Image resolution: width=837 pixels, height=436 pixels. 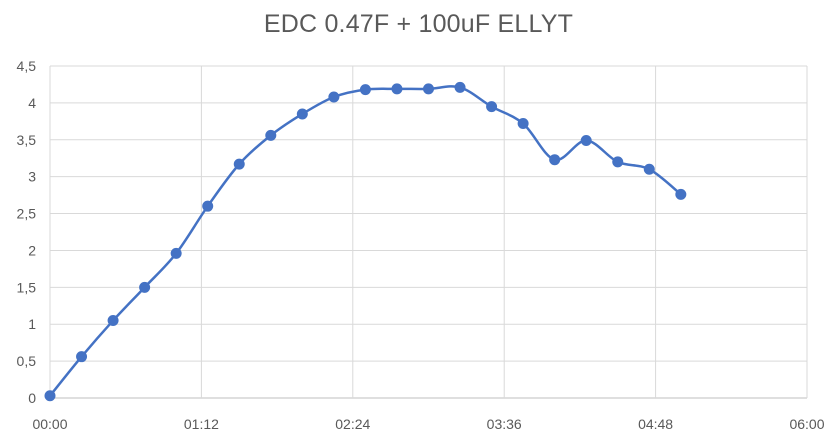 I want to click on y-tick-label: 0,5, so click(x=27, y=361).